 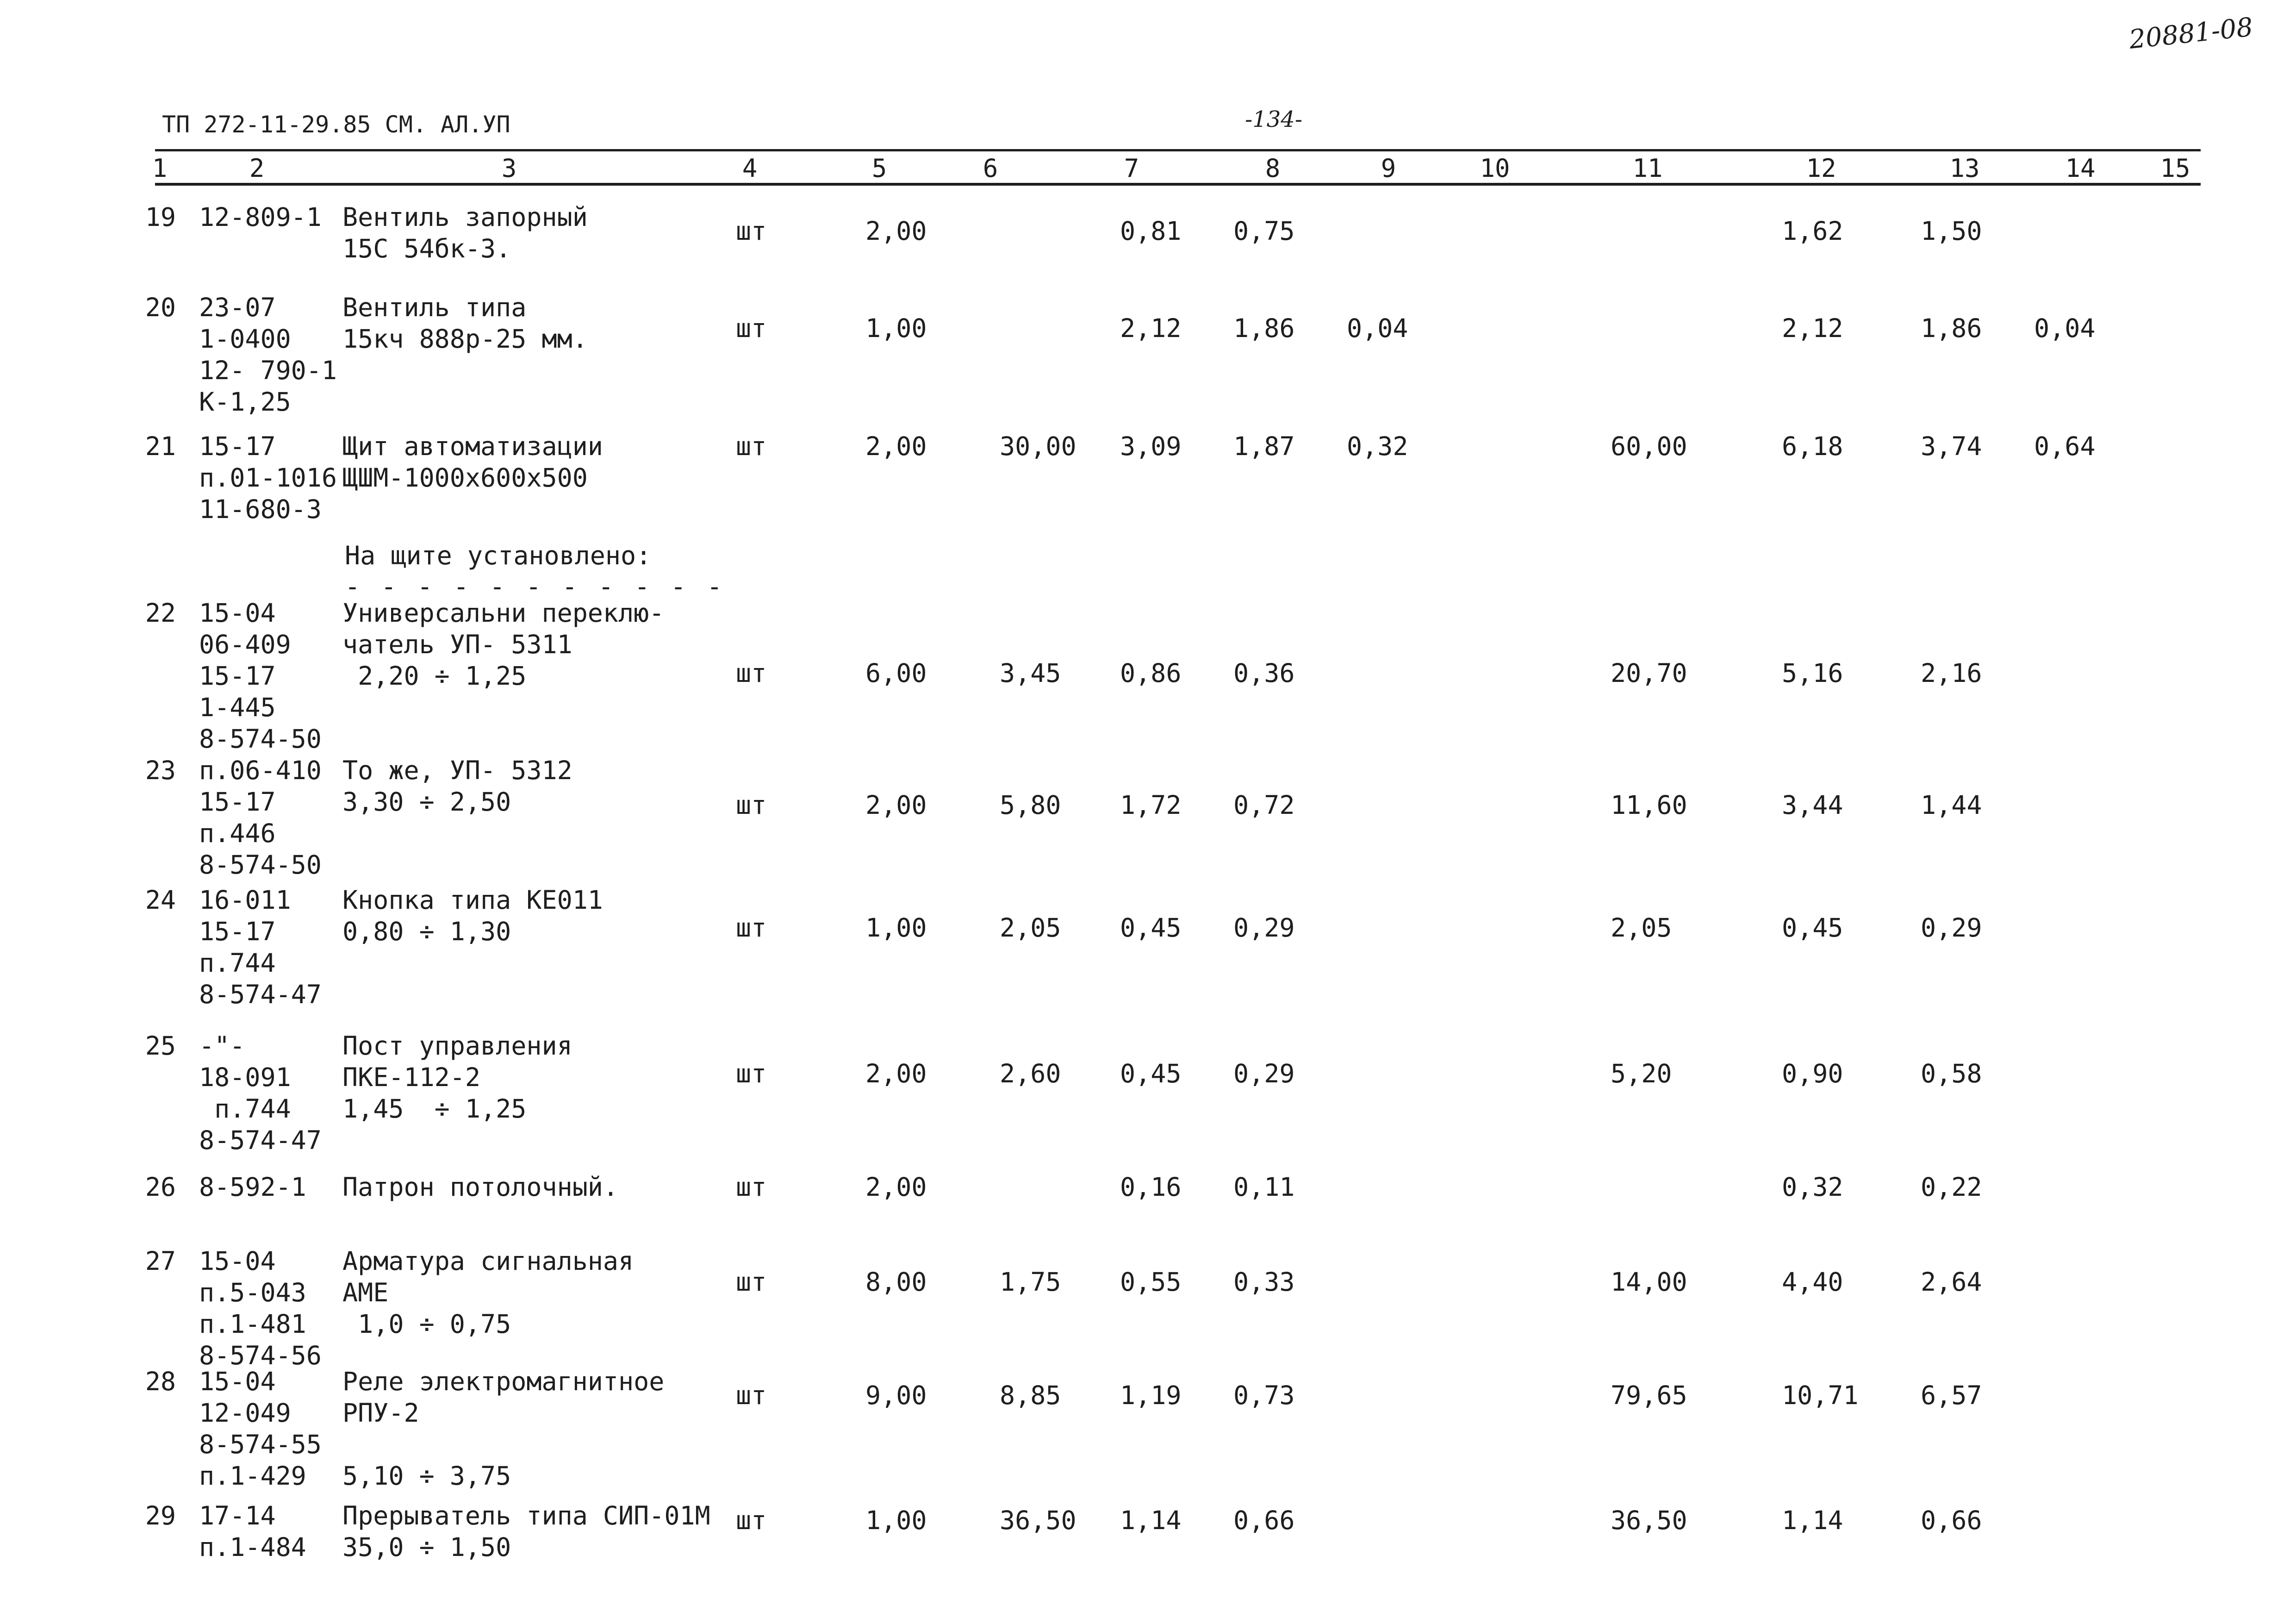 I want to click on row-value-c7: 1,14, so click(x=1151, y=1520).